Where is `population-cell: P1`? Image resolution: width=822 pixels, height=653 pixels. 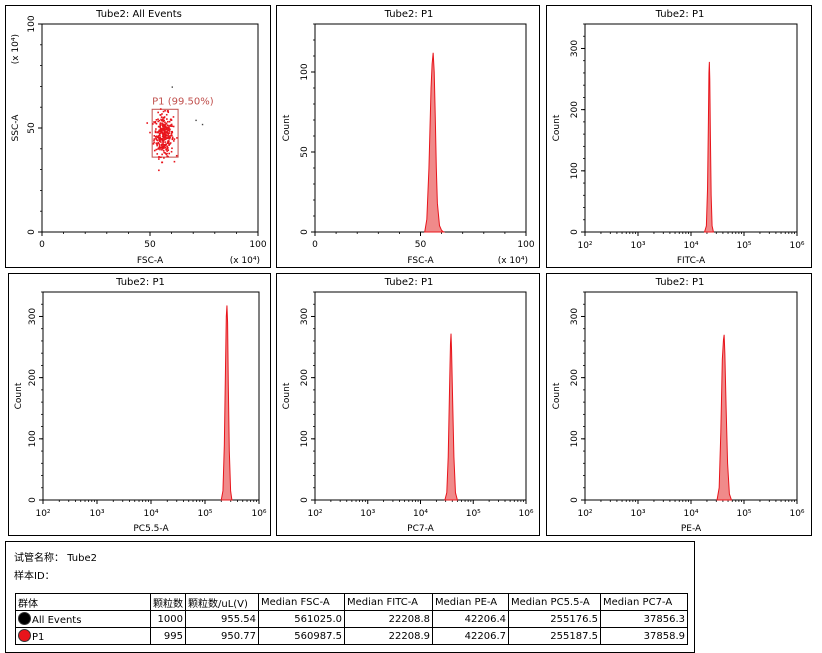 population-cell: P1 is located at coordinates (83, 636).